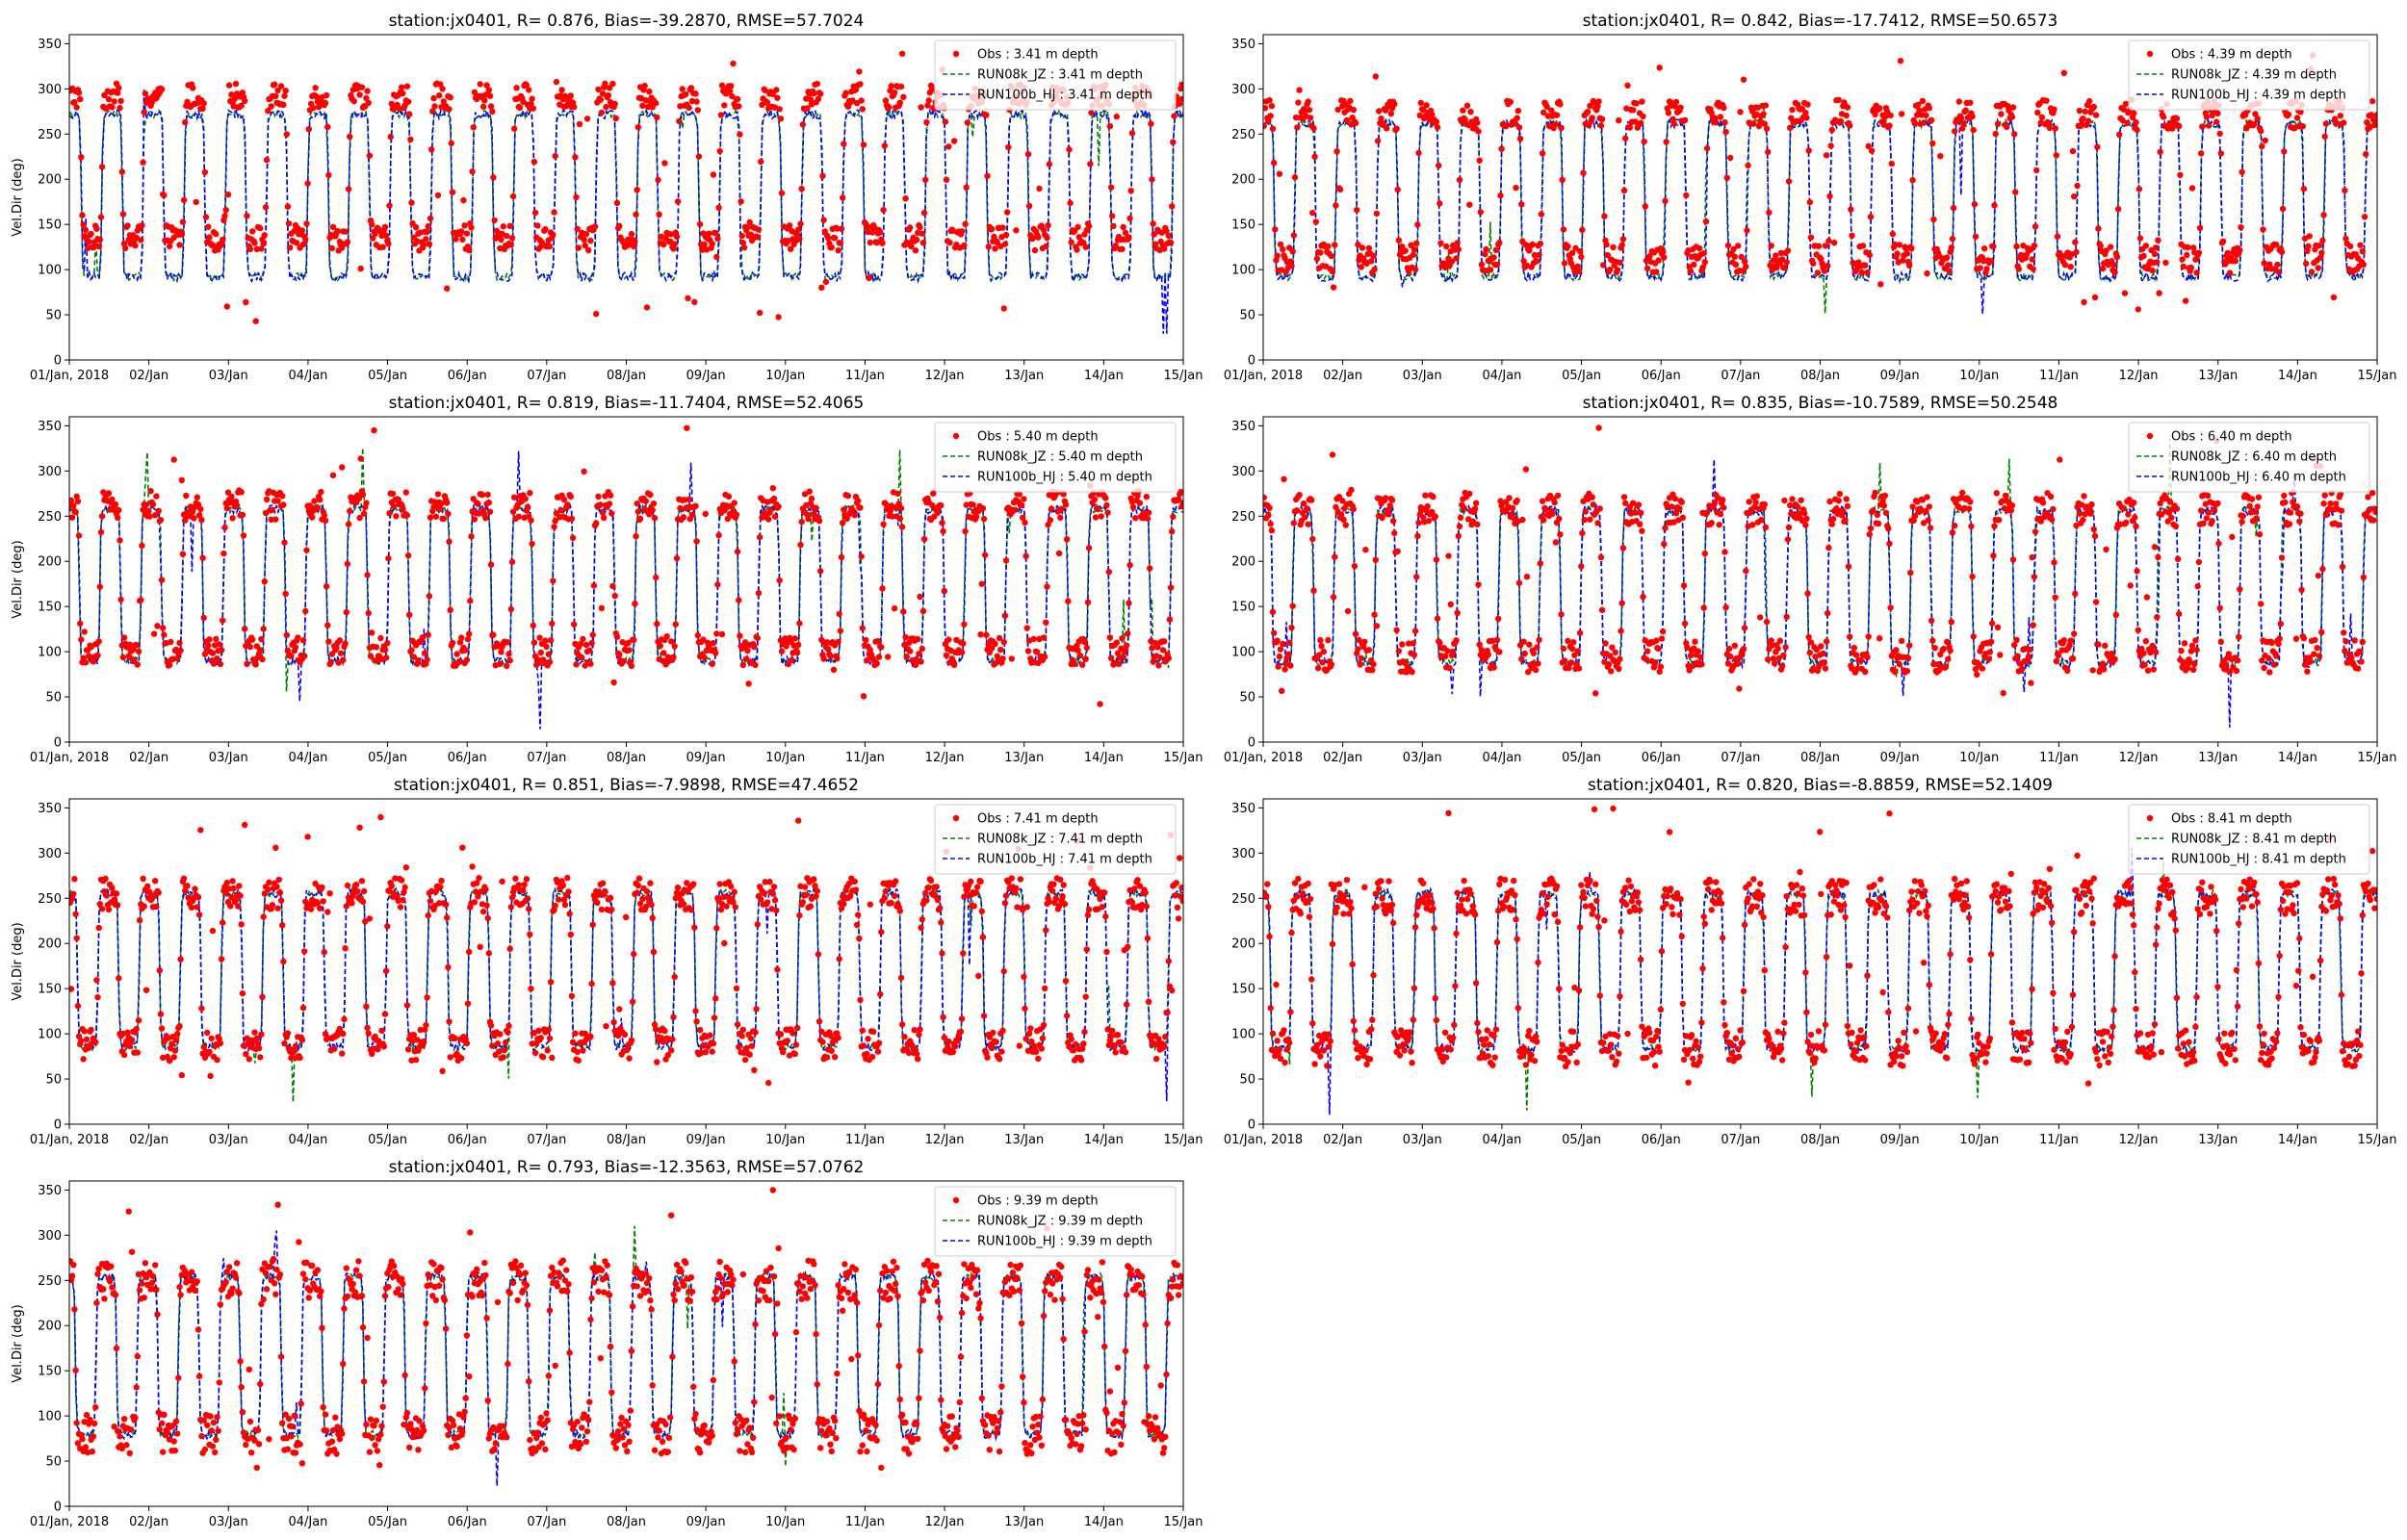 Image resolution: width=2407 pixels, height=1540 pixels. What do you see at coordinates (1243, 562) in the screenshot?
I see `y-tick-label: 200` at bounding box center [1243, 562].